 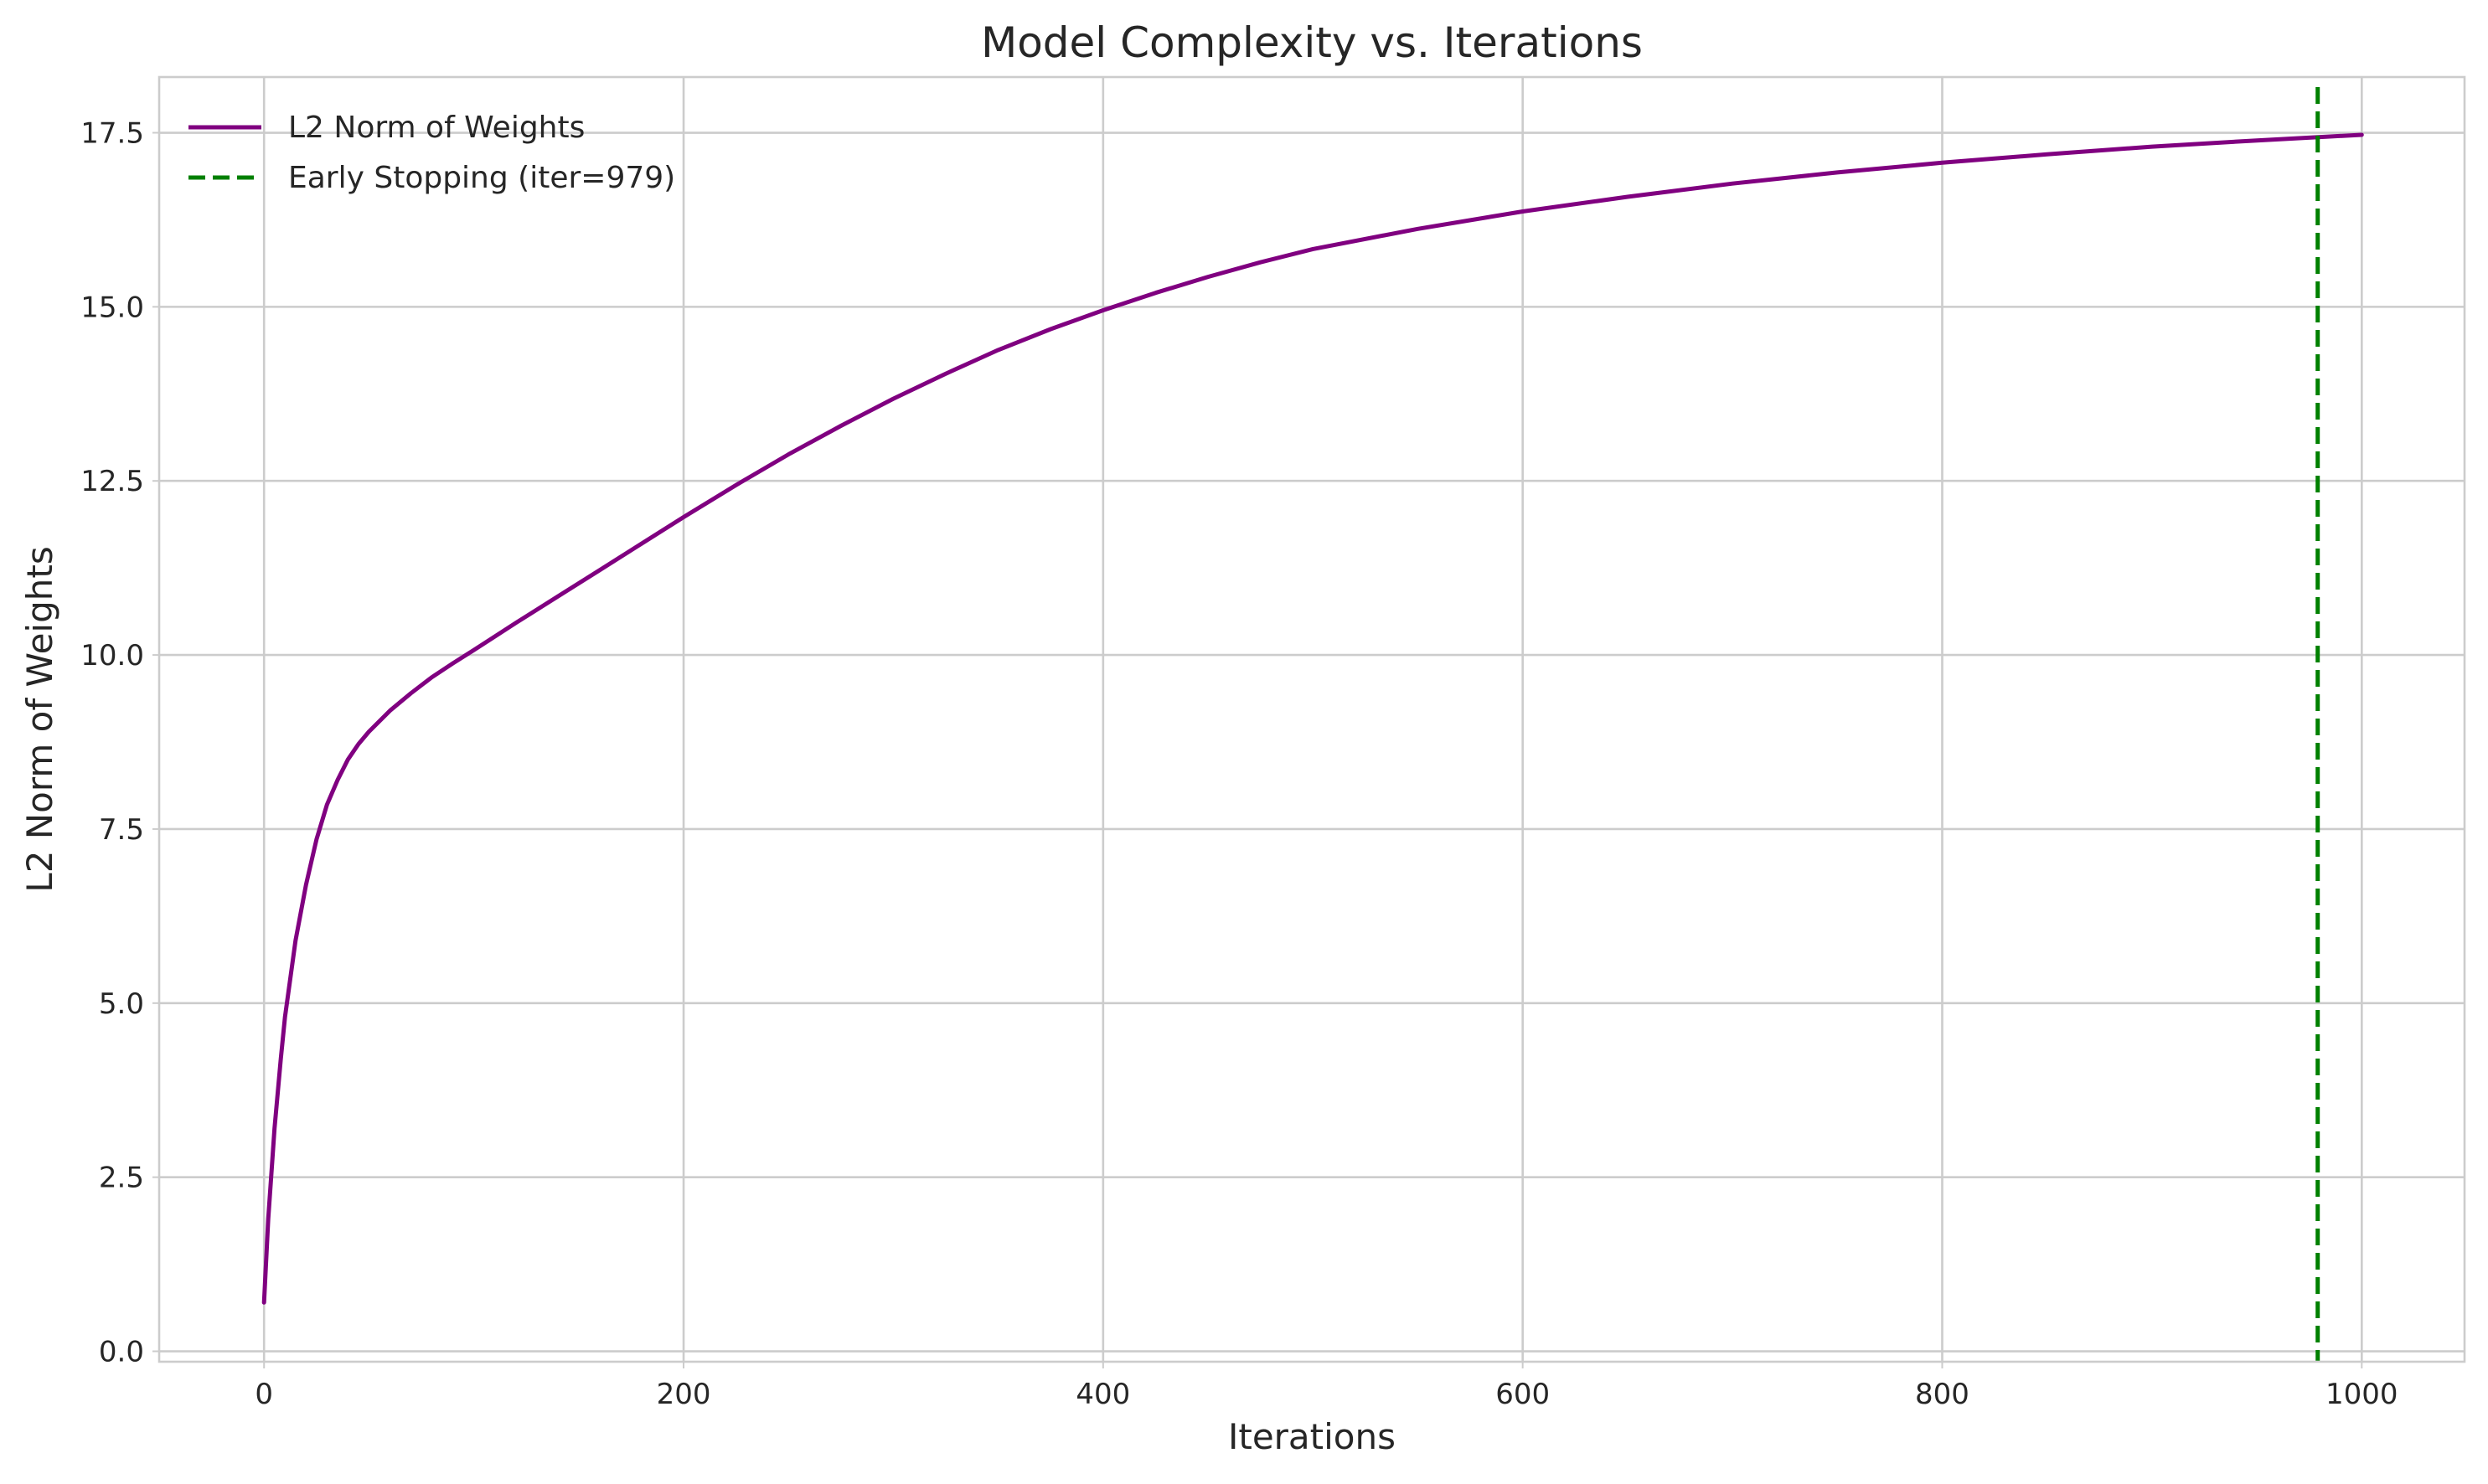 I want to click on legend-label-l2-norm: L2 Norm of Weights, so click(x=436, y=128).